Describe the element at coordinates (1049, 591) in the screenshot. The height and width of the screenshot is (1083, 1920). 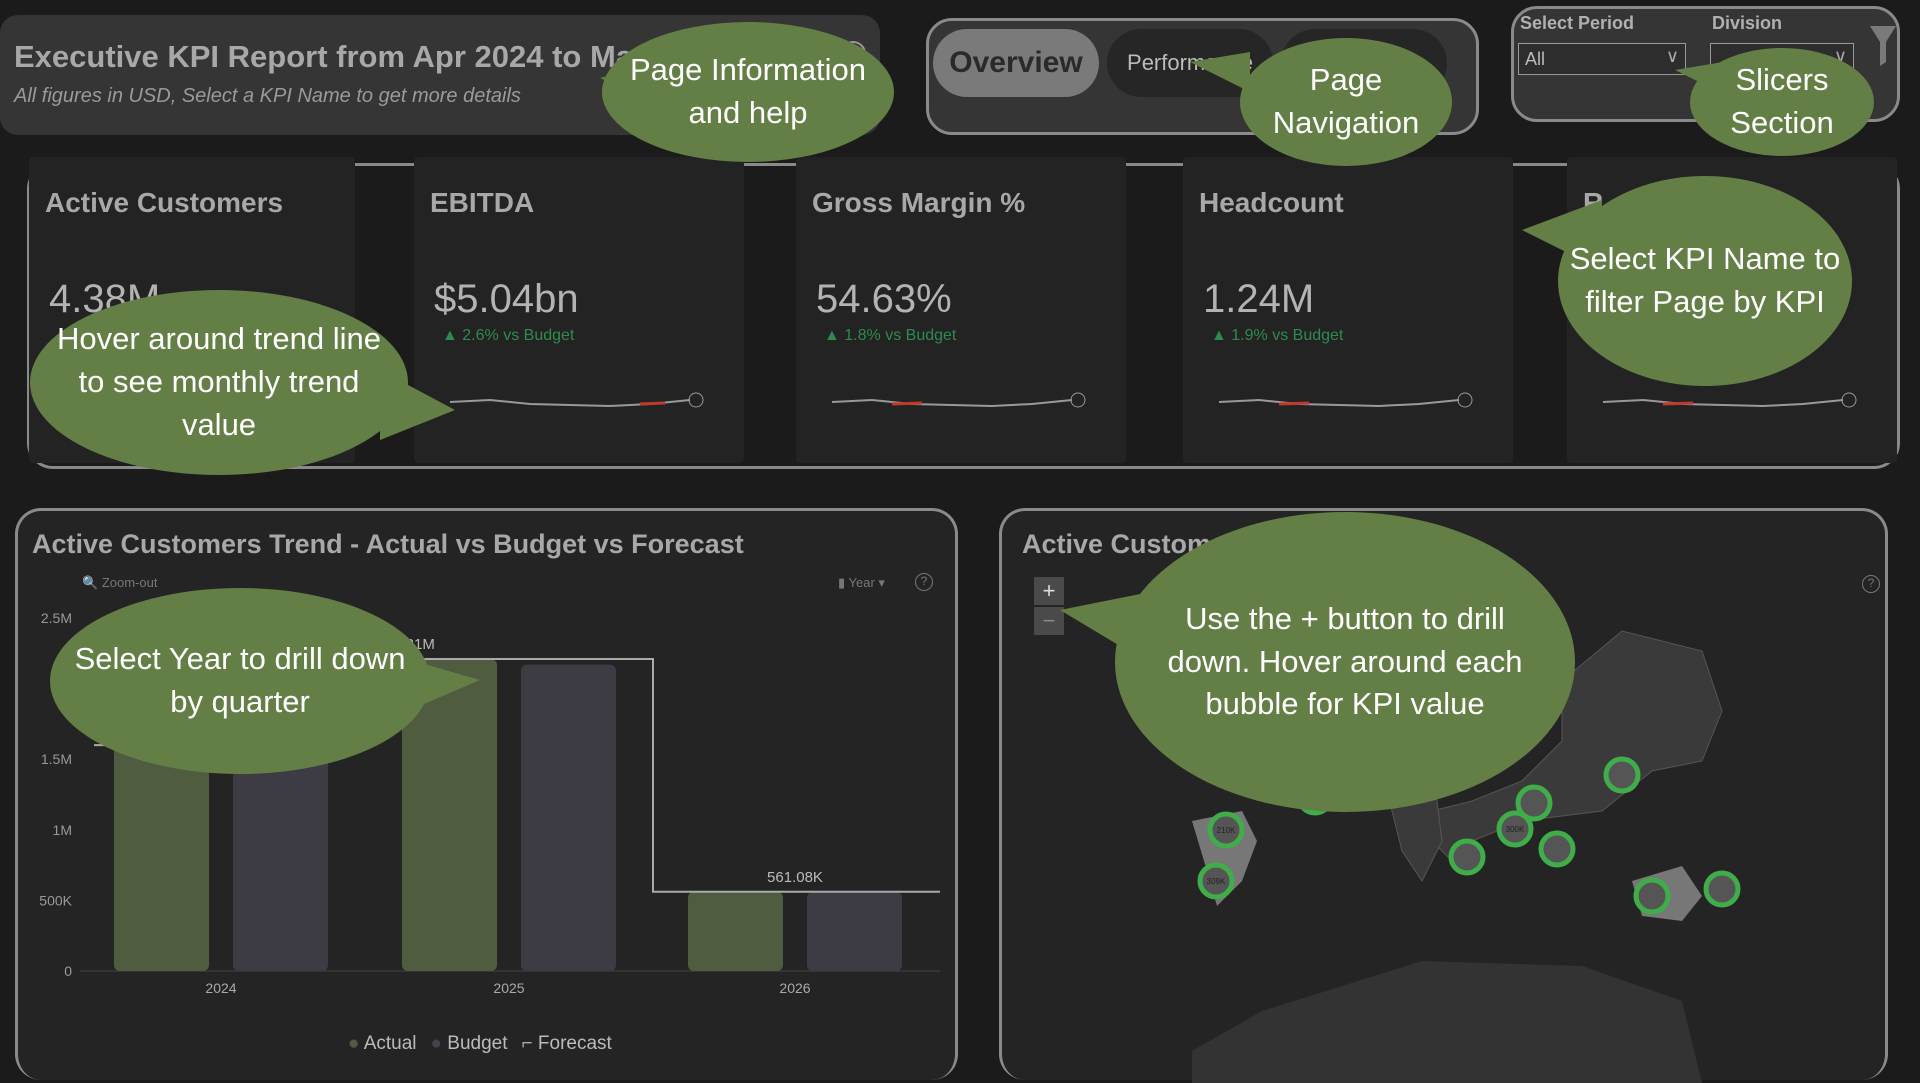
I see `map-zoom-in-button: +` at that location.